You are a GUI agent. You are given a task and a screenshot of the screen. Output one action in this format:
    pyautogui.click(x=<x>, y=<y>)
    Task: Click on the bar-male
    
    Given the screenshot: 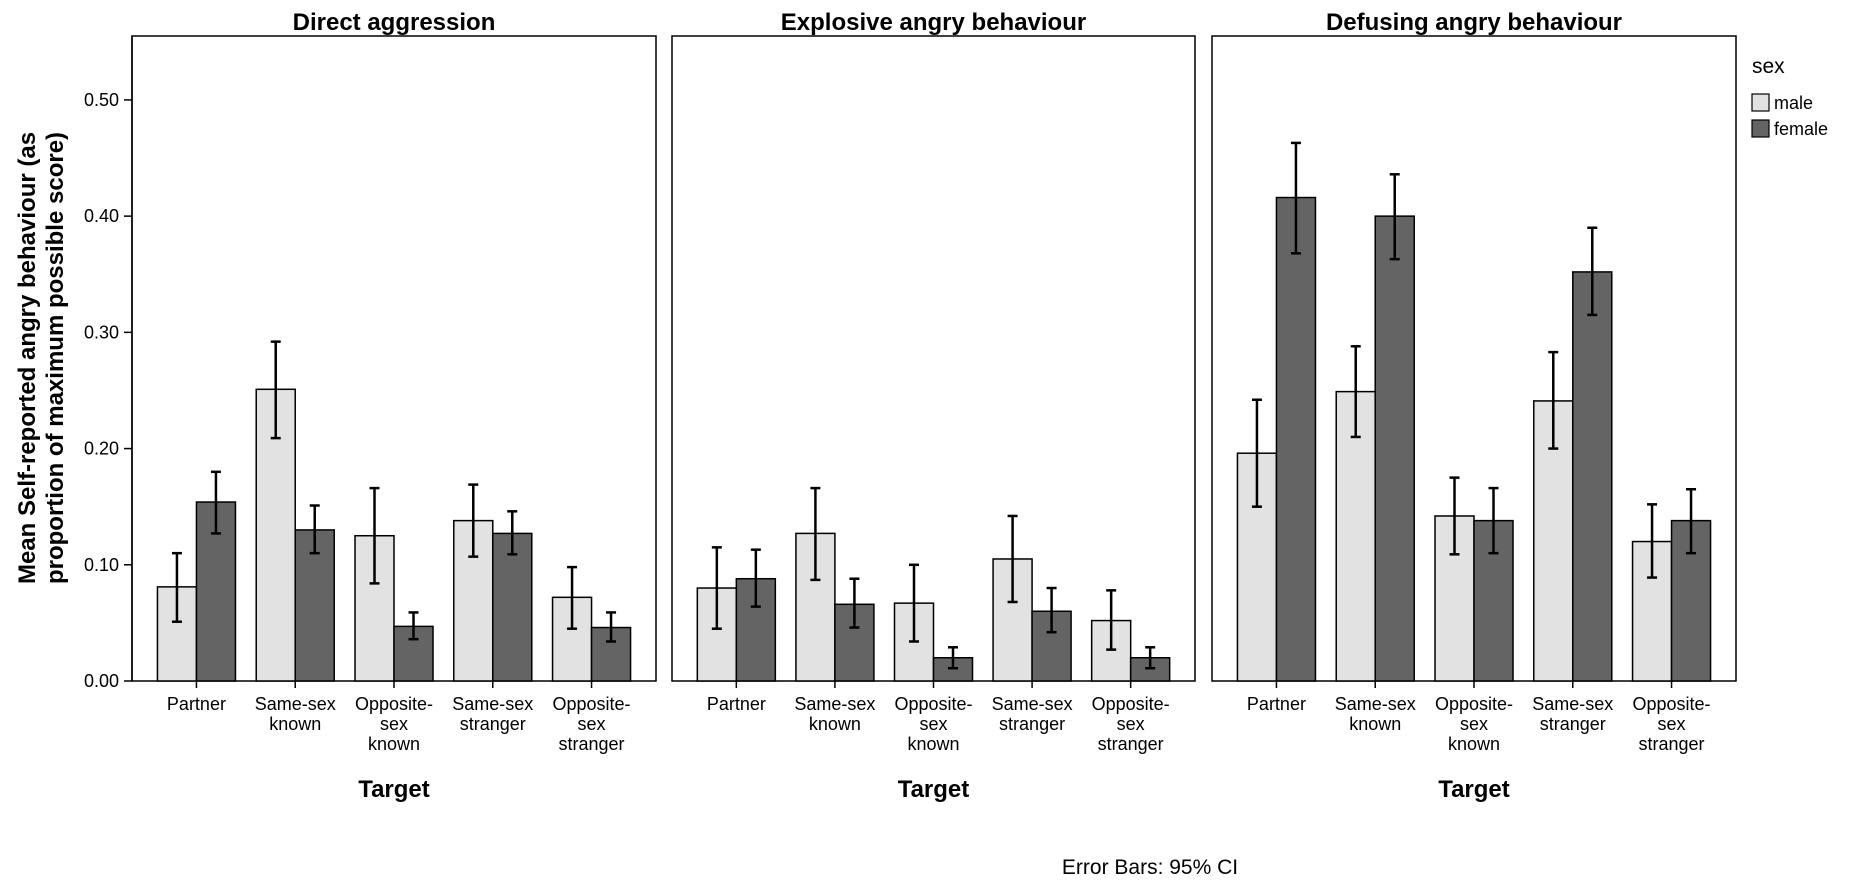 What is the action you would take?
    pyautogui.click(x=1355, y=536)
    